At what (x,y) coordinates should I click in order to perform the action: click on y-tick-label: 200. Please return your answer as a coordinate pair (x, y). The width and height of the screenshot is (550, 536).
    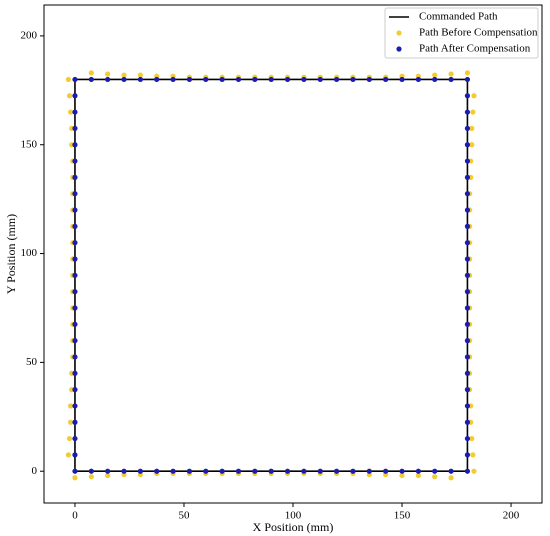
    Looking at the image, I should click on (29, 35).